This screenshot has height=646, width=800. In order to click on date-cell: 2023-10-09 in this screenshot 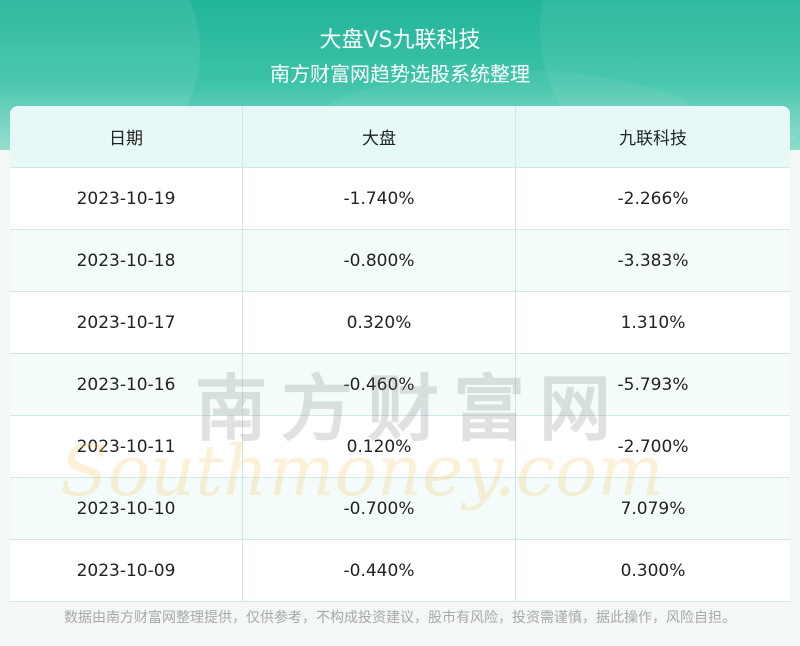, I will do `click(126, 571)`.